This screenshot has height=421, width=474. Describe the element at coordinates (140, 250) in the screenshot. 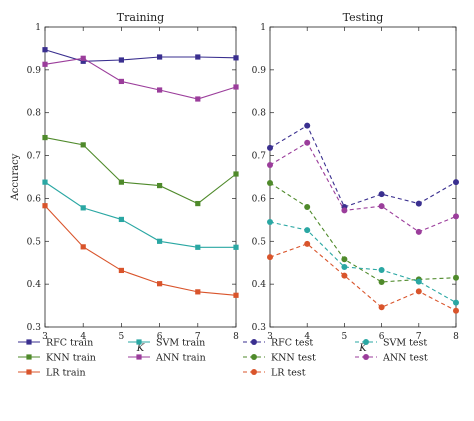

I see `series-line-lr-train` at that location.